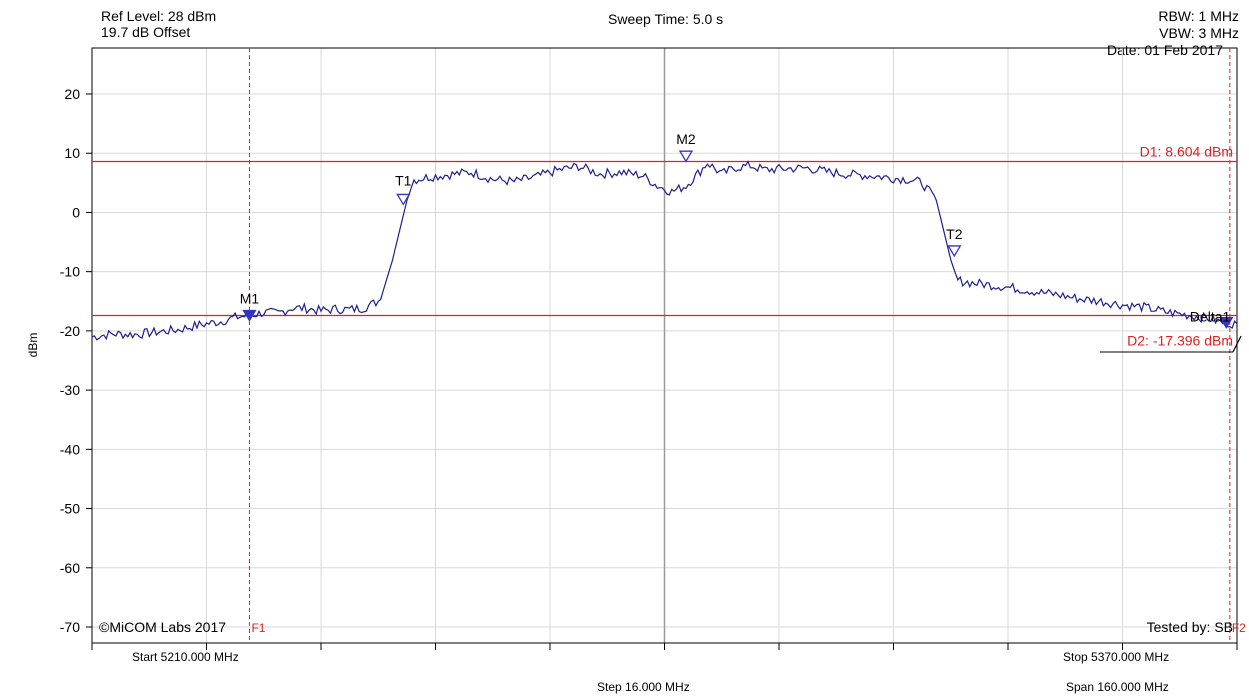 Image resolution: width=1249 pixels, height=698 pixels. I want to click on reference-line-label-2: D2: -17.396 dBm, so click(1180, 340).